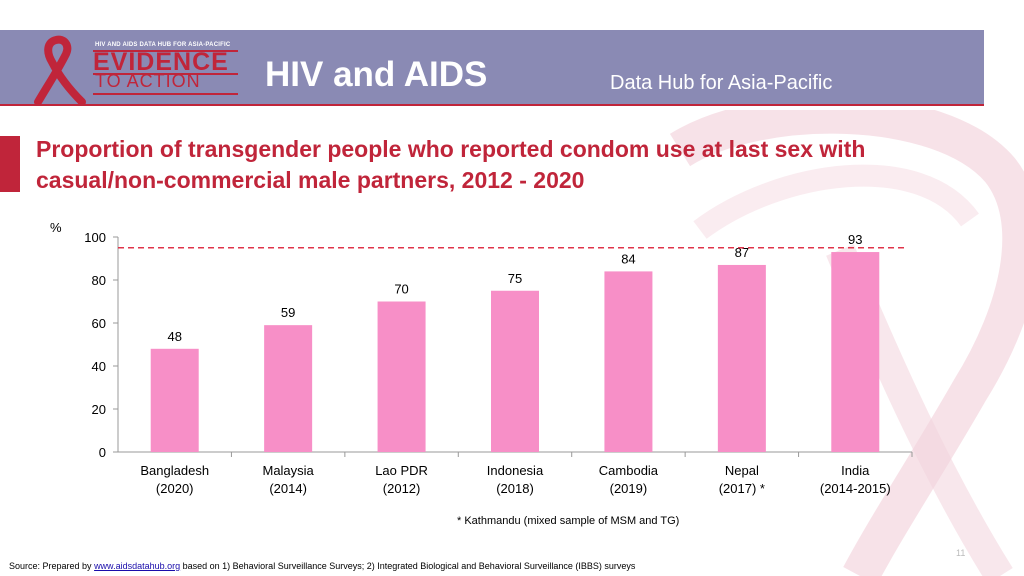 The image size is (1024, 576). What do you see at coordinates (288, 488) in the screenshot?
I see `x-tick-sublabel: (2014)` at bounding box center [288, 488].